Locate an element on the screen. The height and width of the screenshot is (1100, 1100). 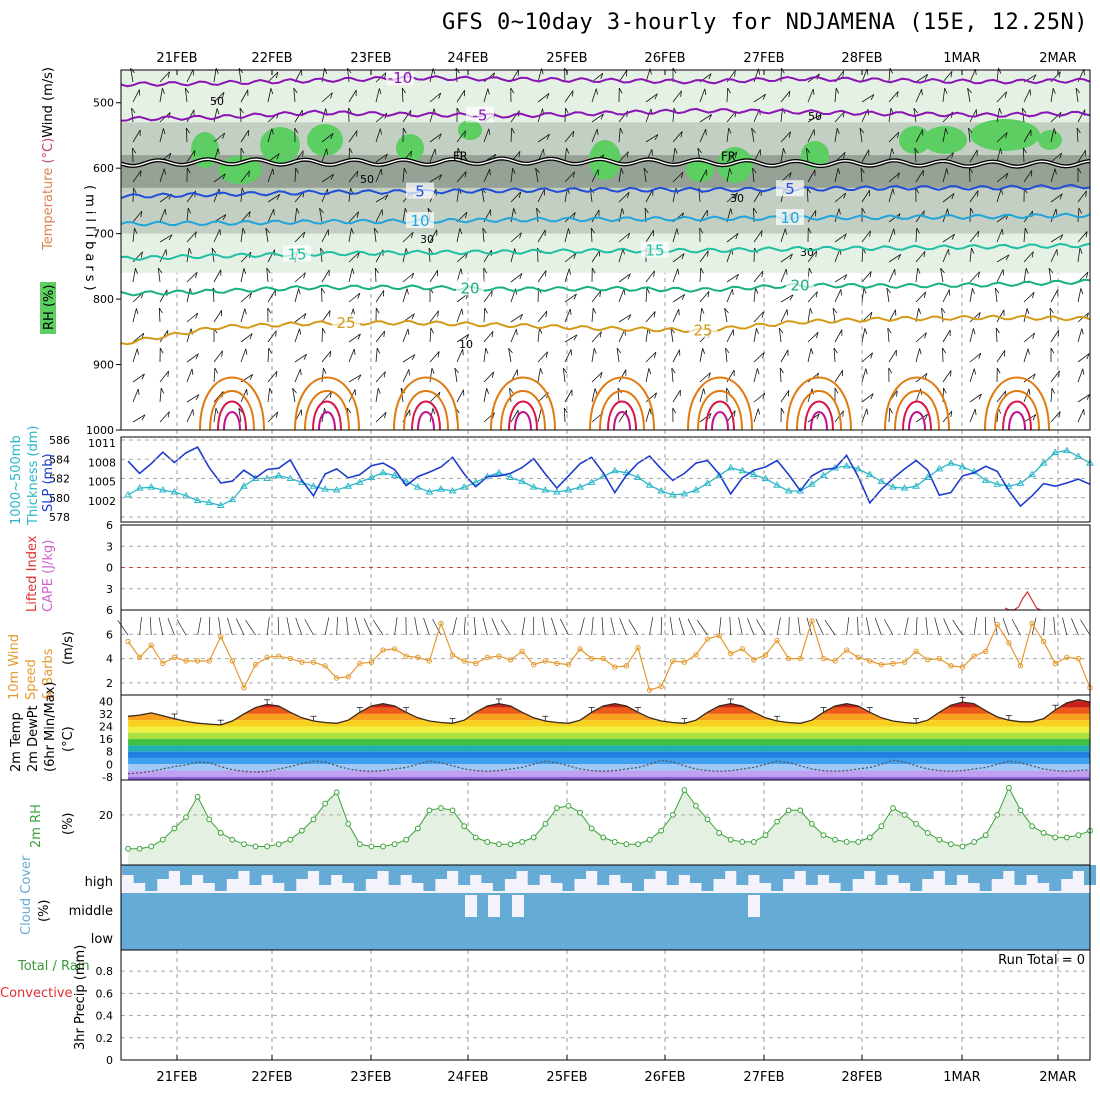
precip-tick-label: 0.8 is located at coordinates (105, 971).